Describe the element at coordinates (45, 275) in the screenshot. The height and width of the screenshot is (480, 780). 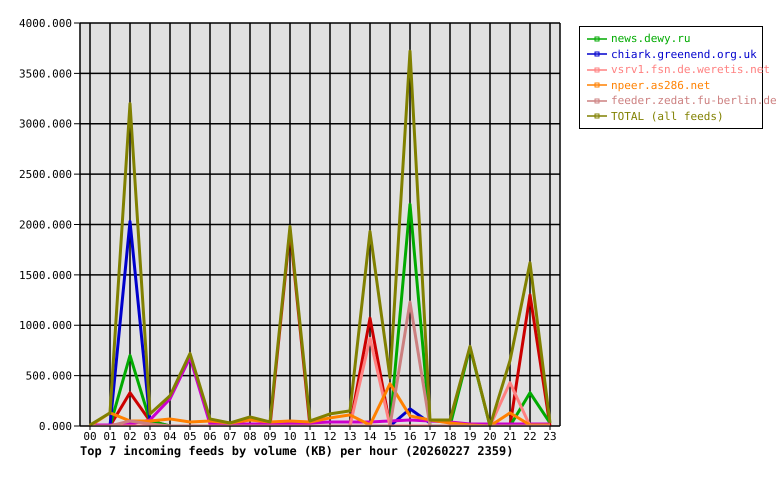
I see `y-tick-label: 1500.000` at that location.